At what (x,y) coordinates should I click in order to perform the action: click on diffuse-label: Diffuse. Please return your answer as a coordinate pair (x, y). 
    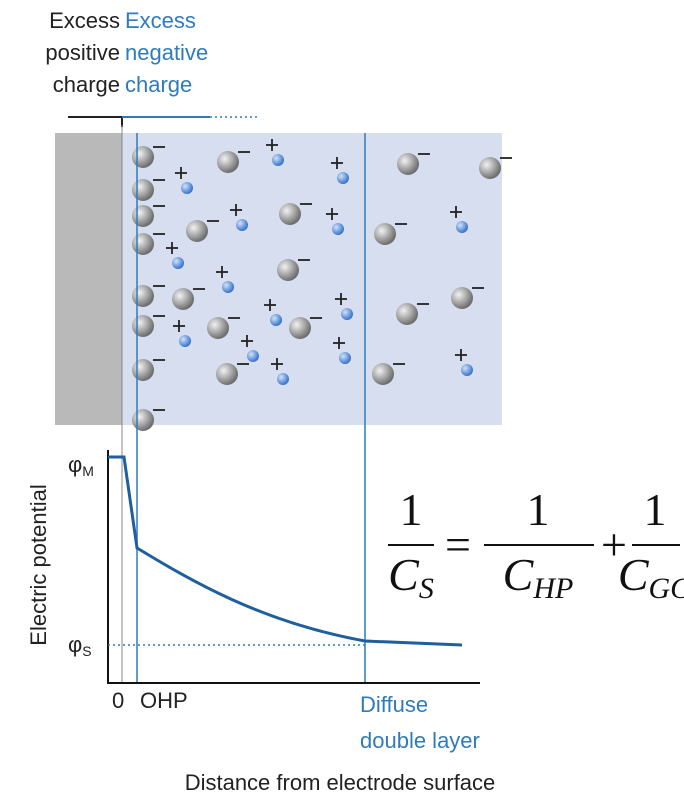
    Looking at the image, I should click on (394, 704).